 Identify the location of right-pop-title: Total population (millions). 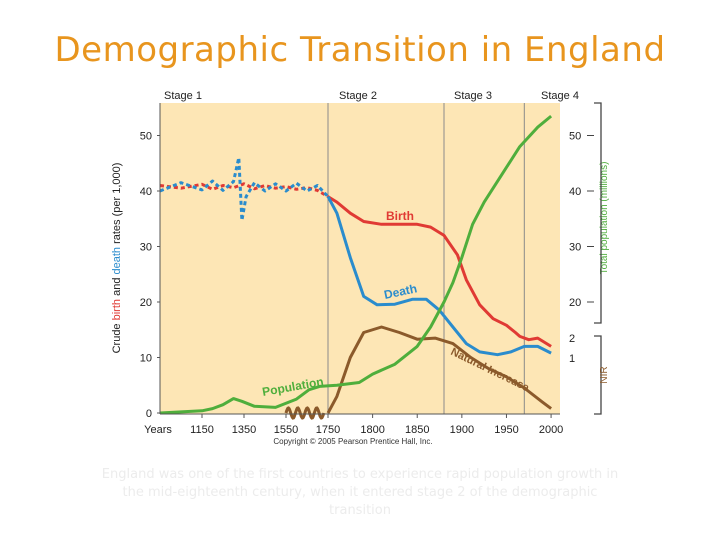
(604, 218).